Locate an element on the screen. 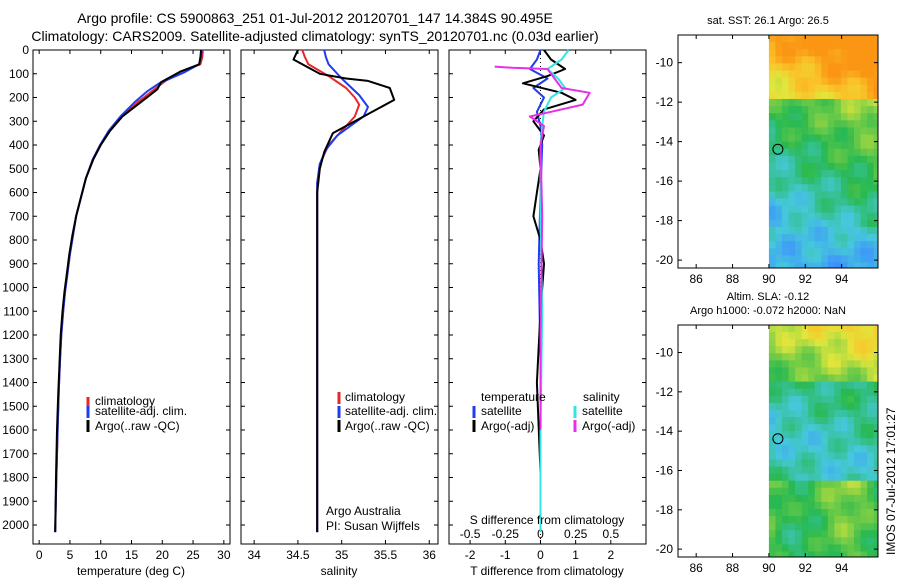 Image resolution: width=900 pixels, height=580 pixels. x-tick-label: 34.5 is located at coordinates (298, 555).